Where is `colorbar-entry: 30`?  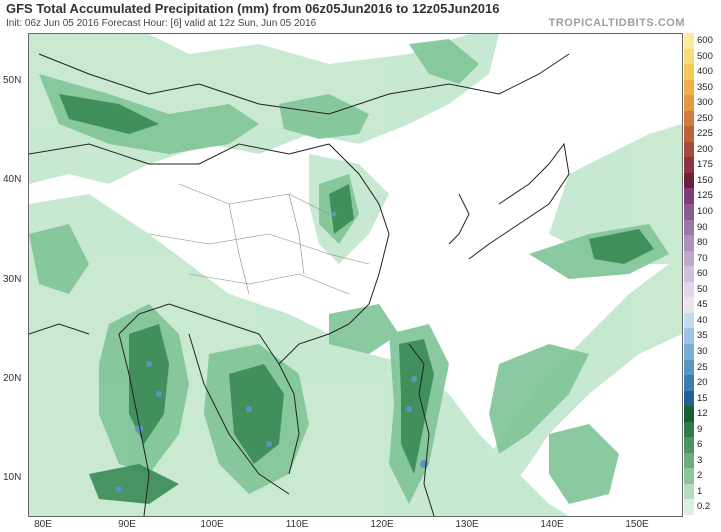
colorbar-entry: 30 is located at coordinates (702, 352).